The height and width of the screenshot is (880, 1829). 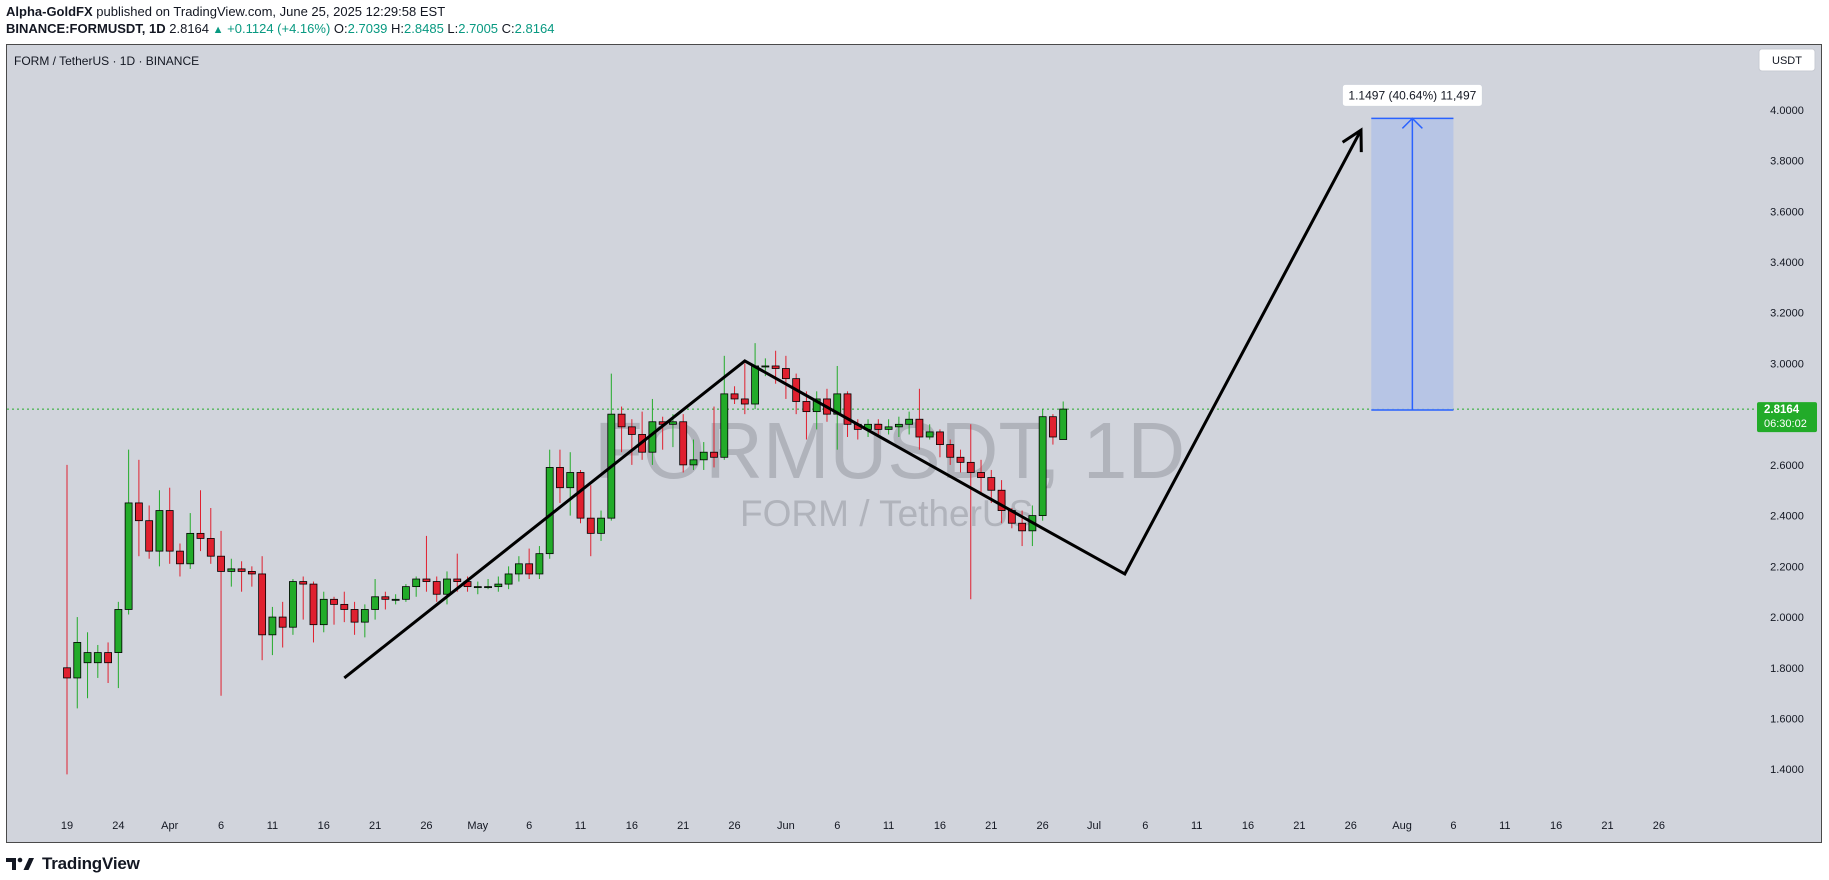 I want to click on price-badge-bg, so click(x=1787, y=417).